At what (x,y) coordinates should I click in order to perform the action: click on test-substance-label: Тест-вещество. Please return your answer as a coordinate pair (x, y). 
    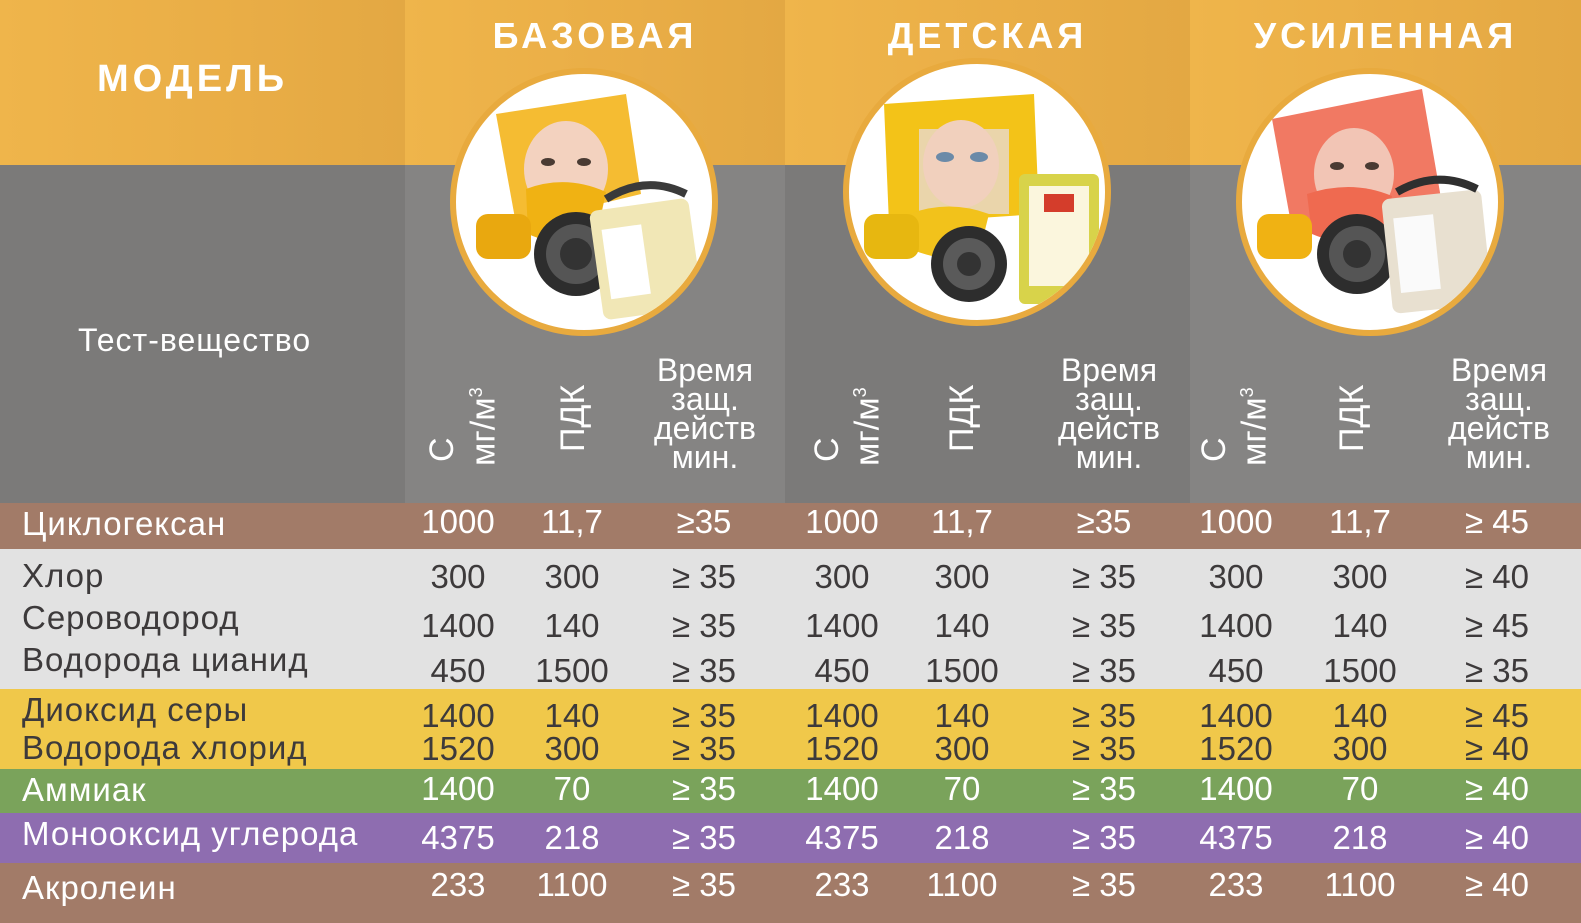
    Looking at the image, I should click on (195, 340).